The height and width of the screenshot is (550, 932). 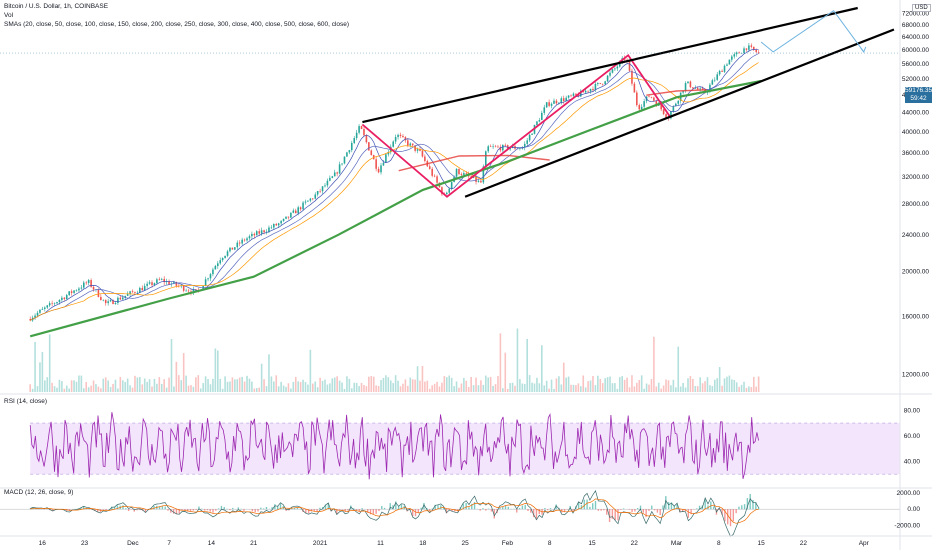 What do you see at coordinates (921, 8) in the screenshot?
I see `currency-badge: USD` at bounding box center [921, 8].